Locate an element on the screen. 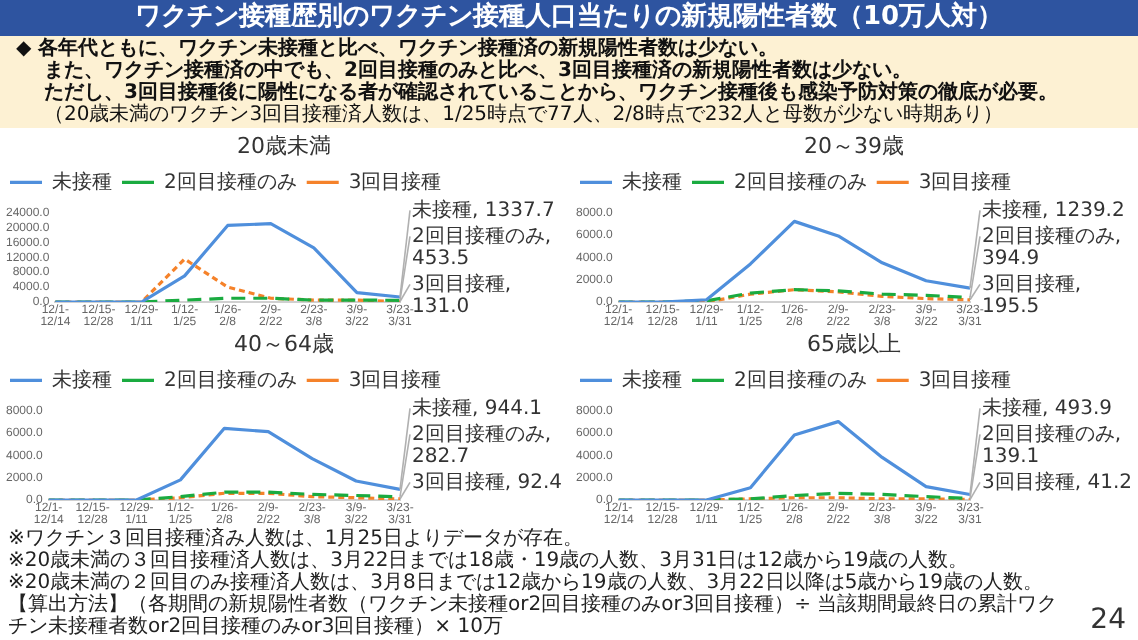 Image resolution: width=1138 pixels, height=640 pixels. text: 24 is located at coordinates (1108, 620).